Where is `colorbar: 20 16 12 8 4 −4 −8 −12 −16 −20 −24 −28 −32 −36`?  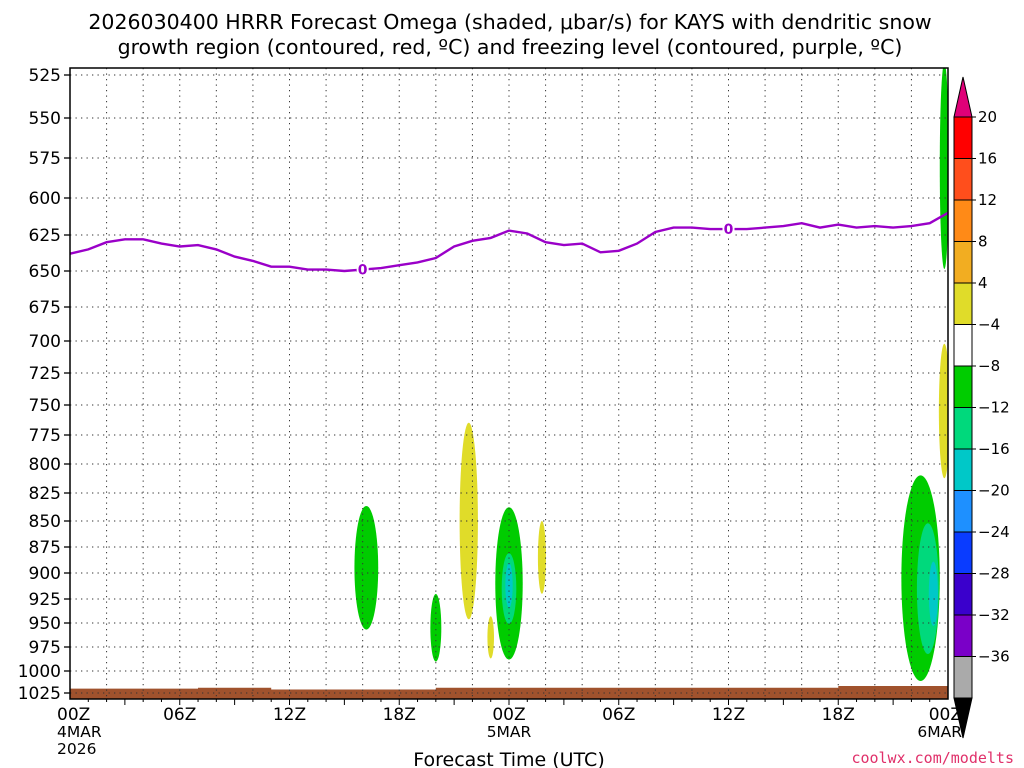
colorbar: 20 16 12 8 4 −4 −8 −12 −16 −20 −24 −28 −32 −36 is located at coordinates (981, 407).